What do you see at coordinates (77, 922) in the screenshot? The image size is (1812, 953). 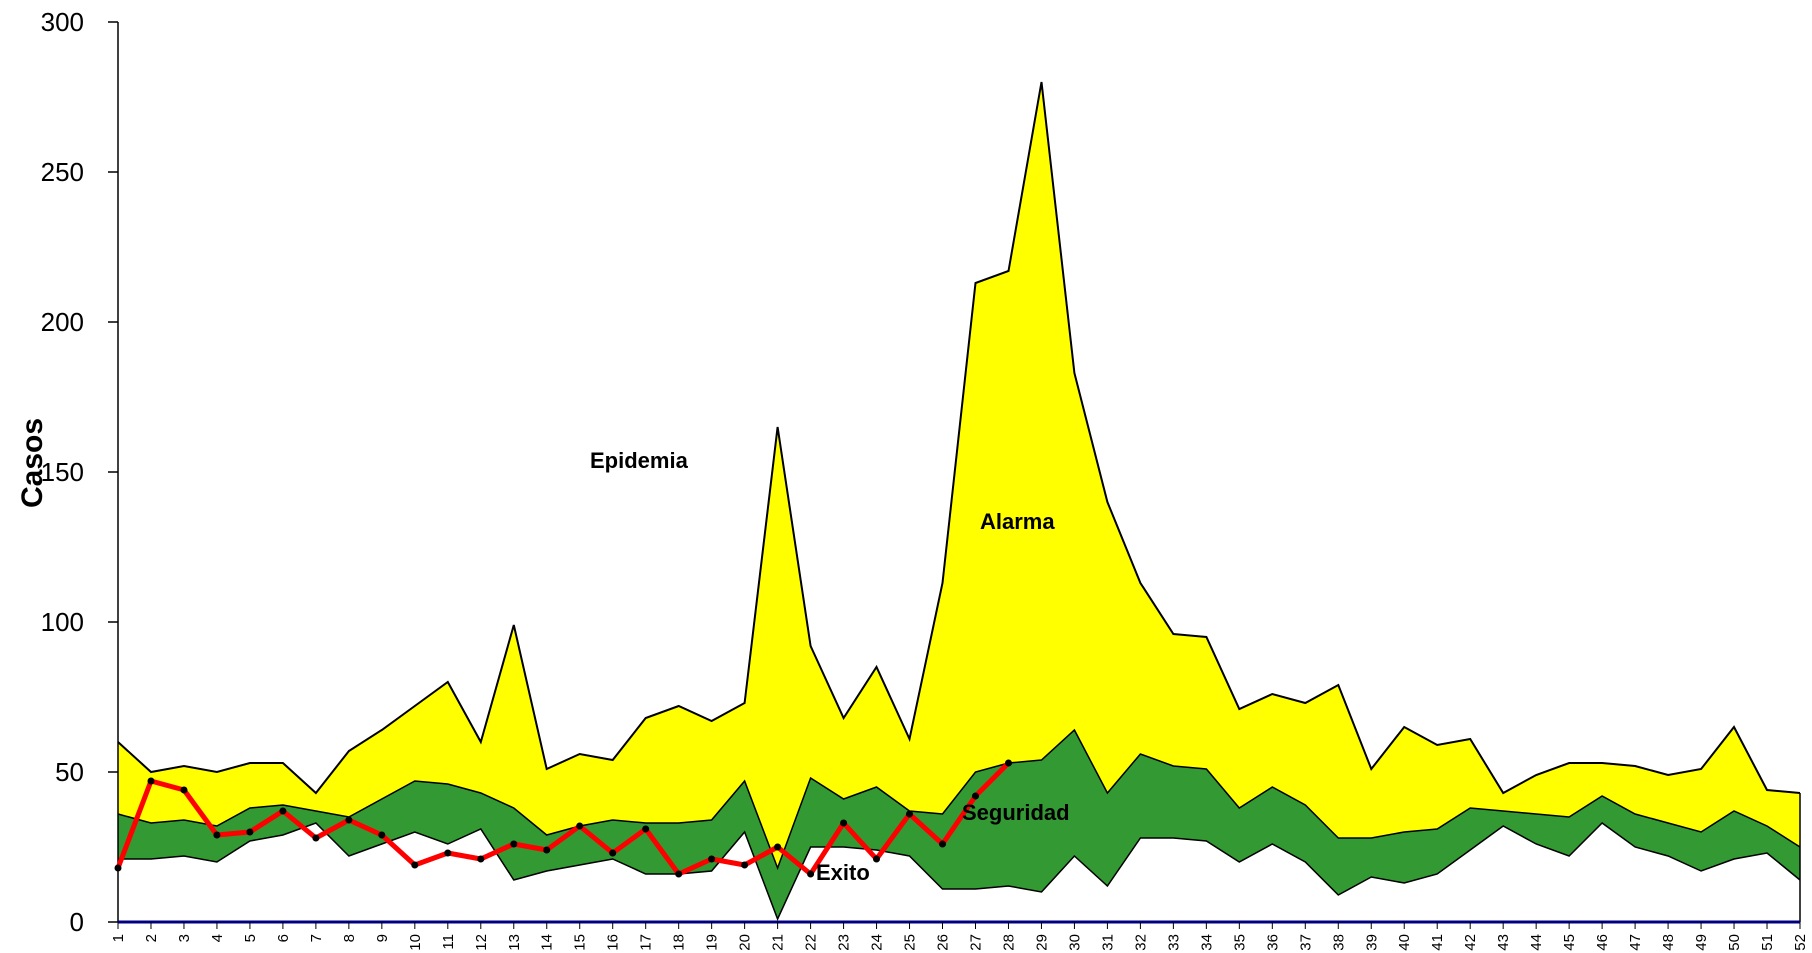 I see `y-tick-label: 0` at bounding box center [77, 922].